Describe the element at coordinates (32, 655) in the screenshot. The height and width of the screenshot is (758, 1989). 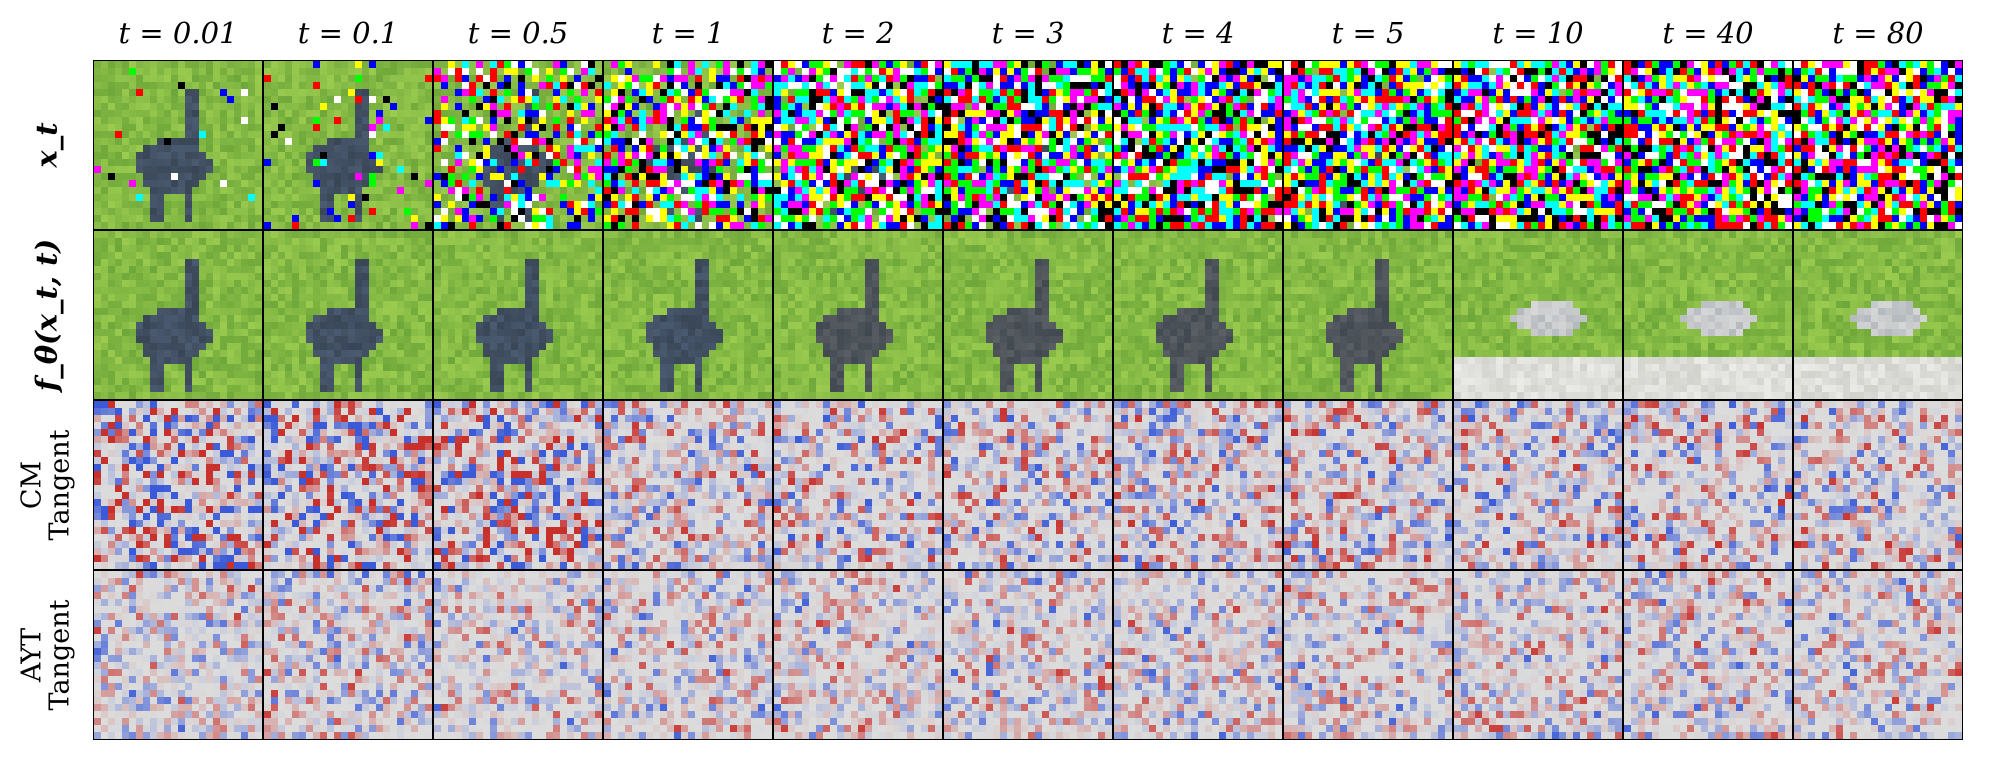
I see `row-label-line: AYT` at that location.